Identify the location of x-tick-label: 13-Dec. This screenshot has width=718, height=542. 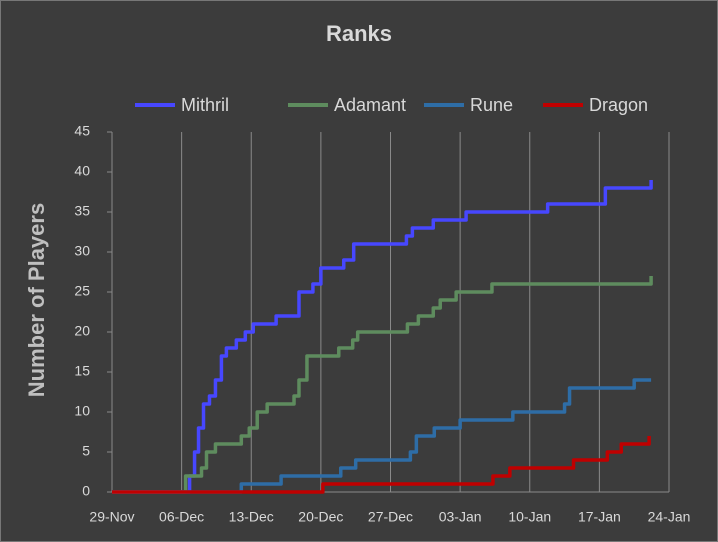
(251, 517).